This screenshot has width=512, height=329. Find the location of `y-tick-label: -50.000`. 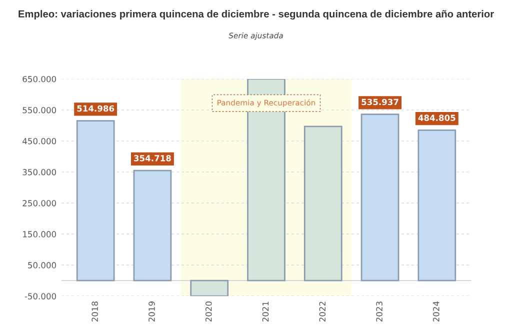

y-tick-label: -50.000 is located at coordinates (40, 296).